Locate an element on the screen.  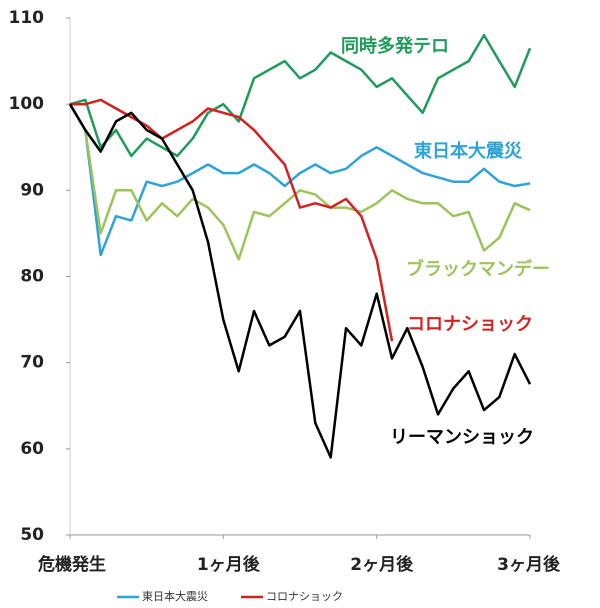
y-tick-label: 80 is located at coordinates (32, 277).